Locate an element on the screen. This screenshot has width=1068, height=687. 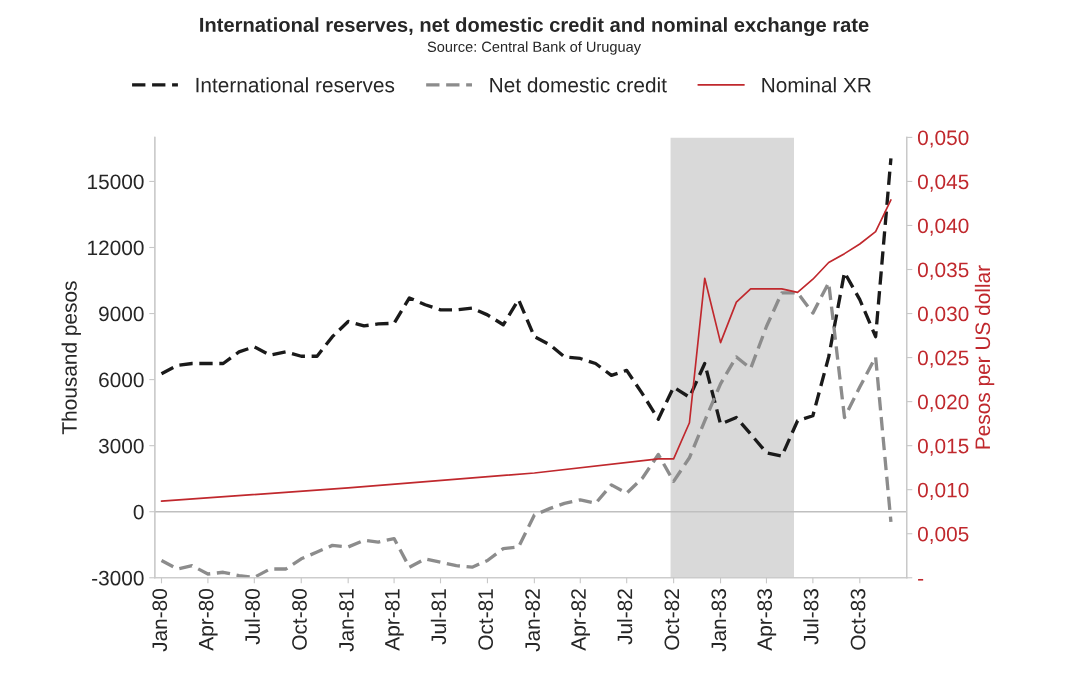
x-tick-label: Jan-83 is located at coordinates (719, 620).